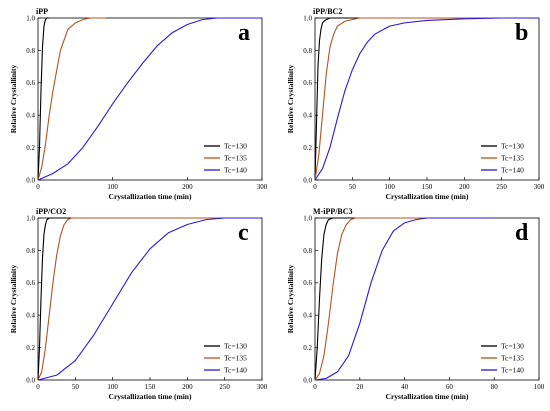 The image size is (550, 411). What do you see at coordinates (51, 211) in the screenshot?
I see `panel-title: iPP/CO2` at bounding box center [51, 211].